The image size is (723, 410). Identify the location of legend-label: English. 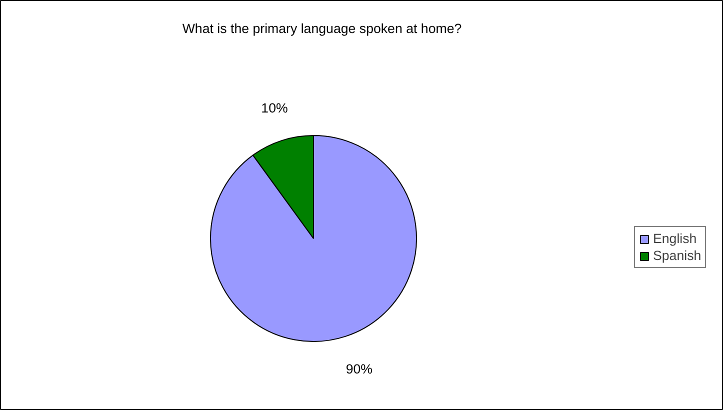
(675, 238).